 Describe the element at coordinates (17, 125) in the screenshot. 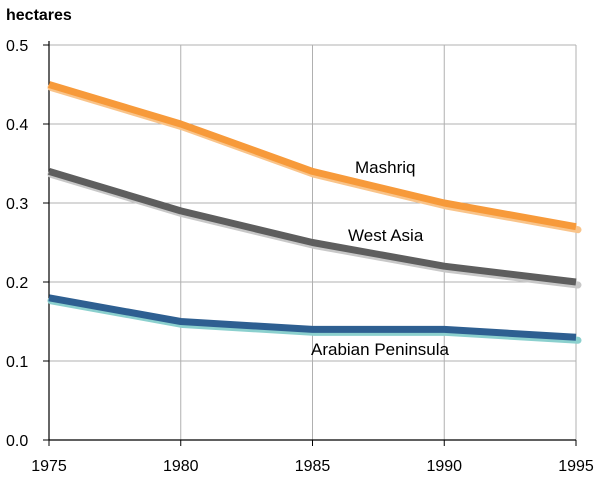

I see `y-tick-label: 0.4` at that location.